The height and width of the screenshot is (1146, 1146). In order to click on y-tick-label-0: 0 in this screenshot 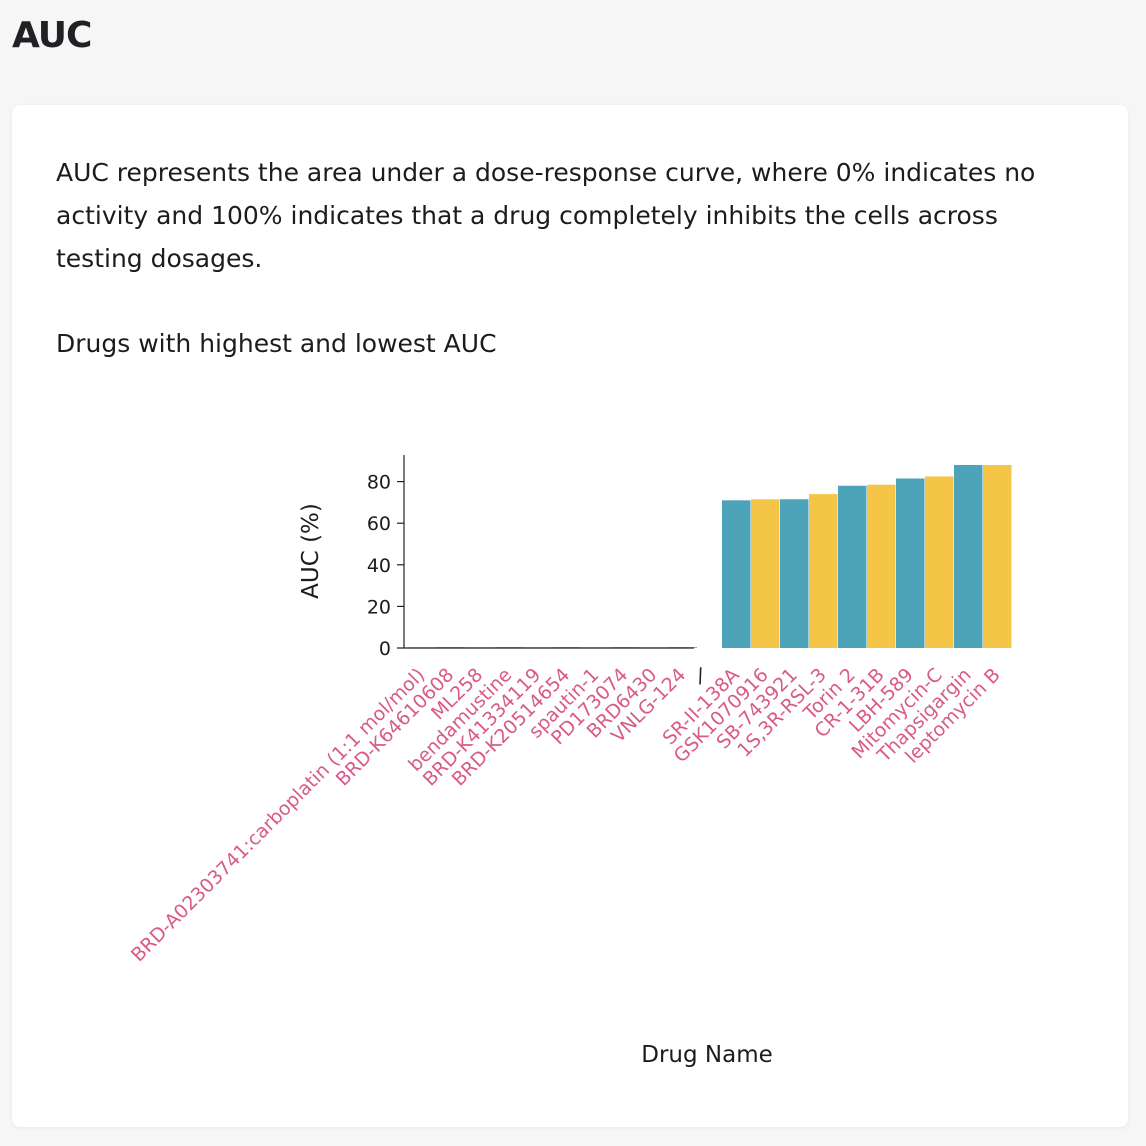, I will do `click(385, 649)`.